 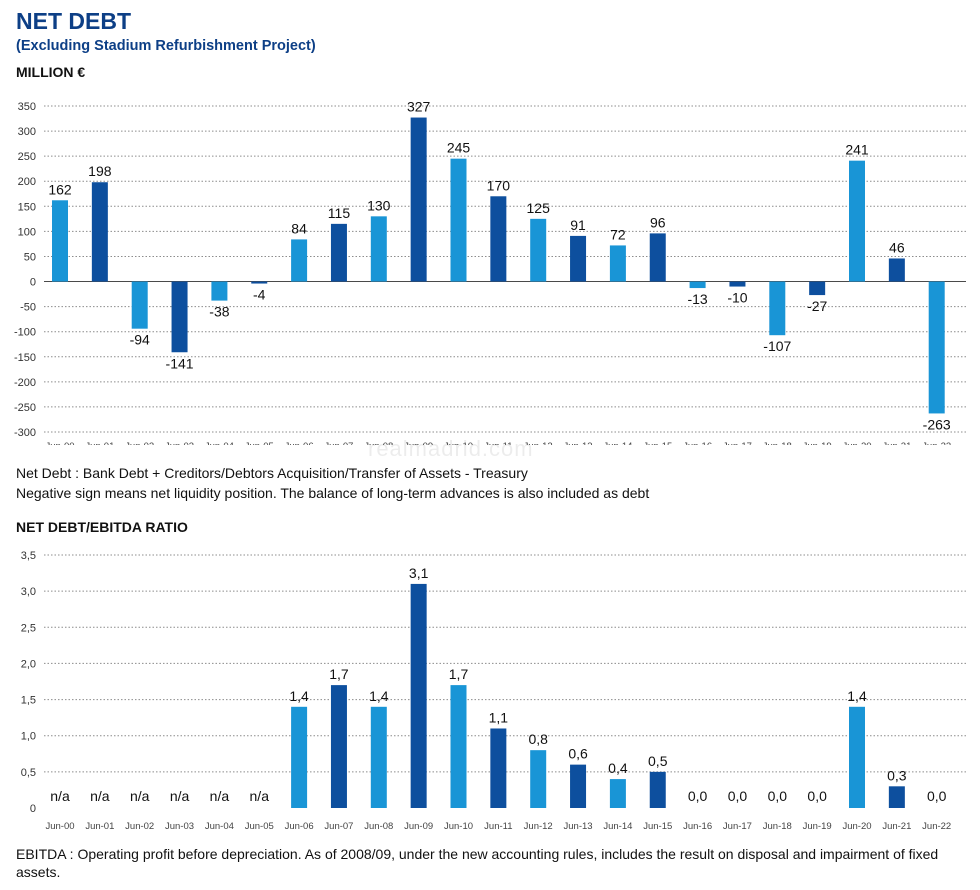 What do you see at coordinates (418, 443) in the screenshot?
I see `x-tick-label: Jun-09` at bounding box center [418, 443].